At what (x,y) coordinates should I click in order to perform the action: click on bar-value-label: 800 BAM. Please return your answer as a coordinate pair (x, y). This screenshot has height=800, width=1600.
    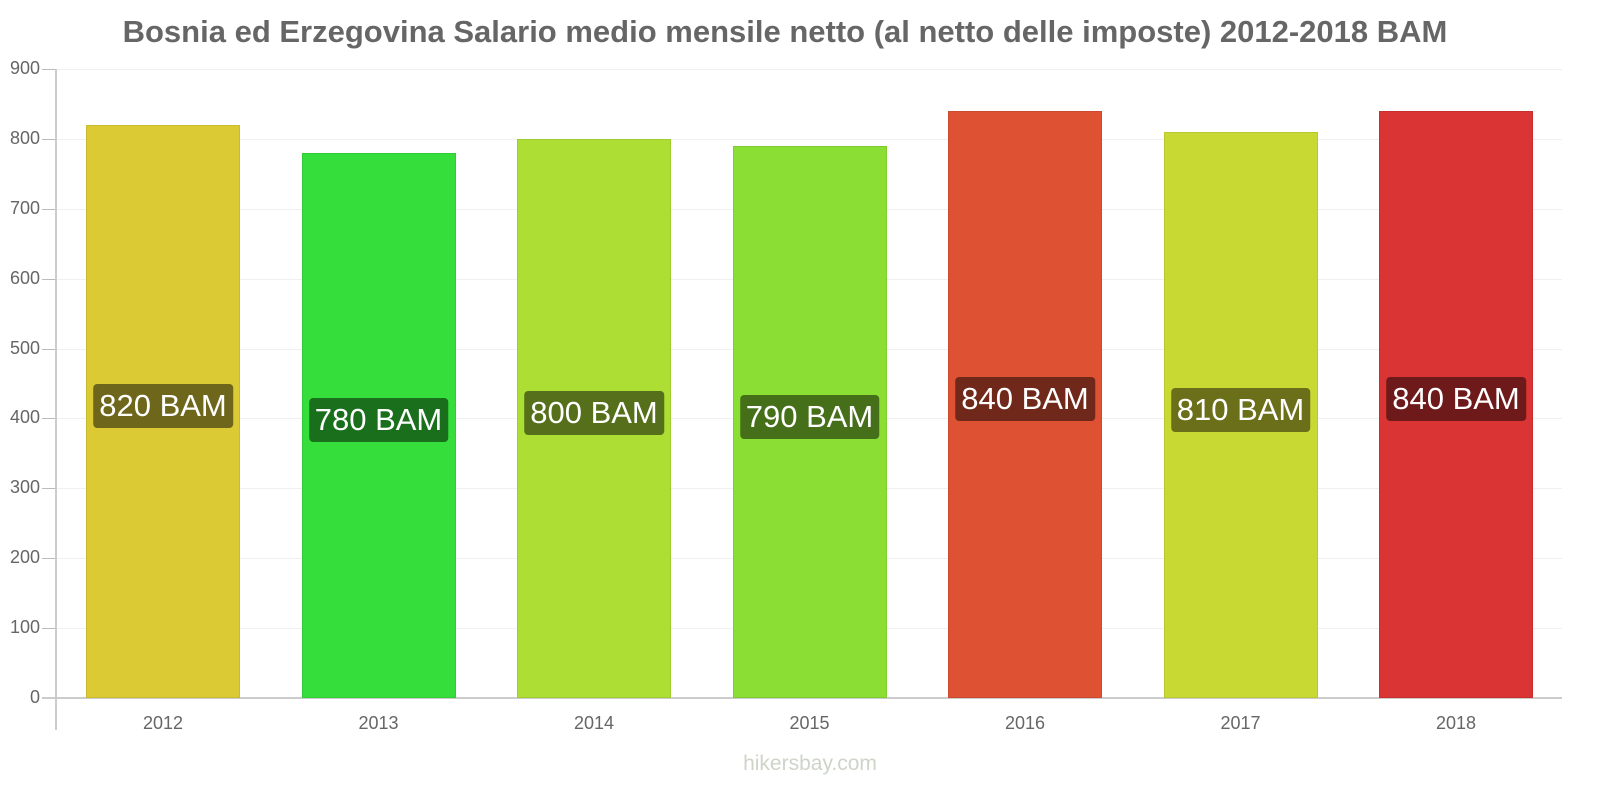
    Looking at the image, I should click on (594, 413).